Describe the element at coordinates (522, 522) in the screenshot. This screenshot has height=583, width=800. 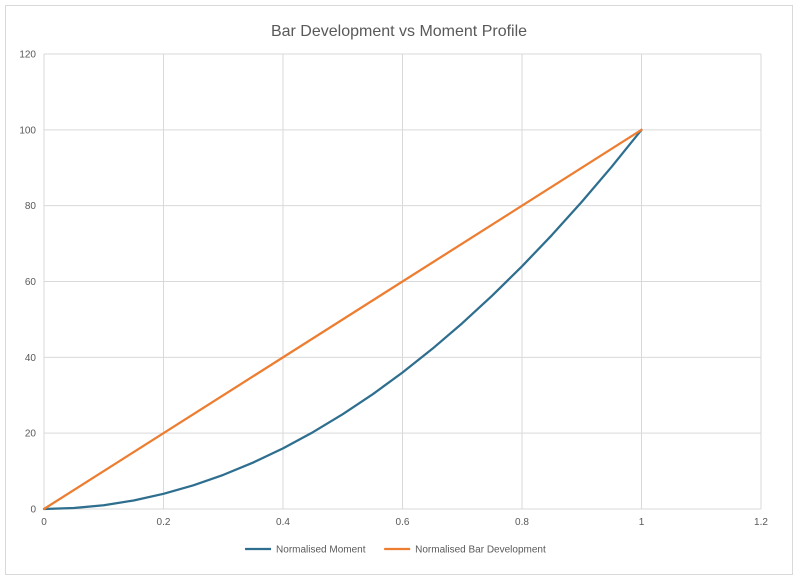
I see `x-tick-label: 0.8` at that location.